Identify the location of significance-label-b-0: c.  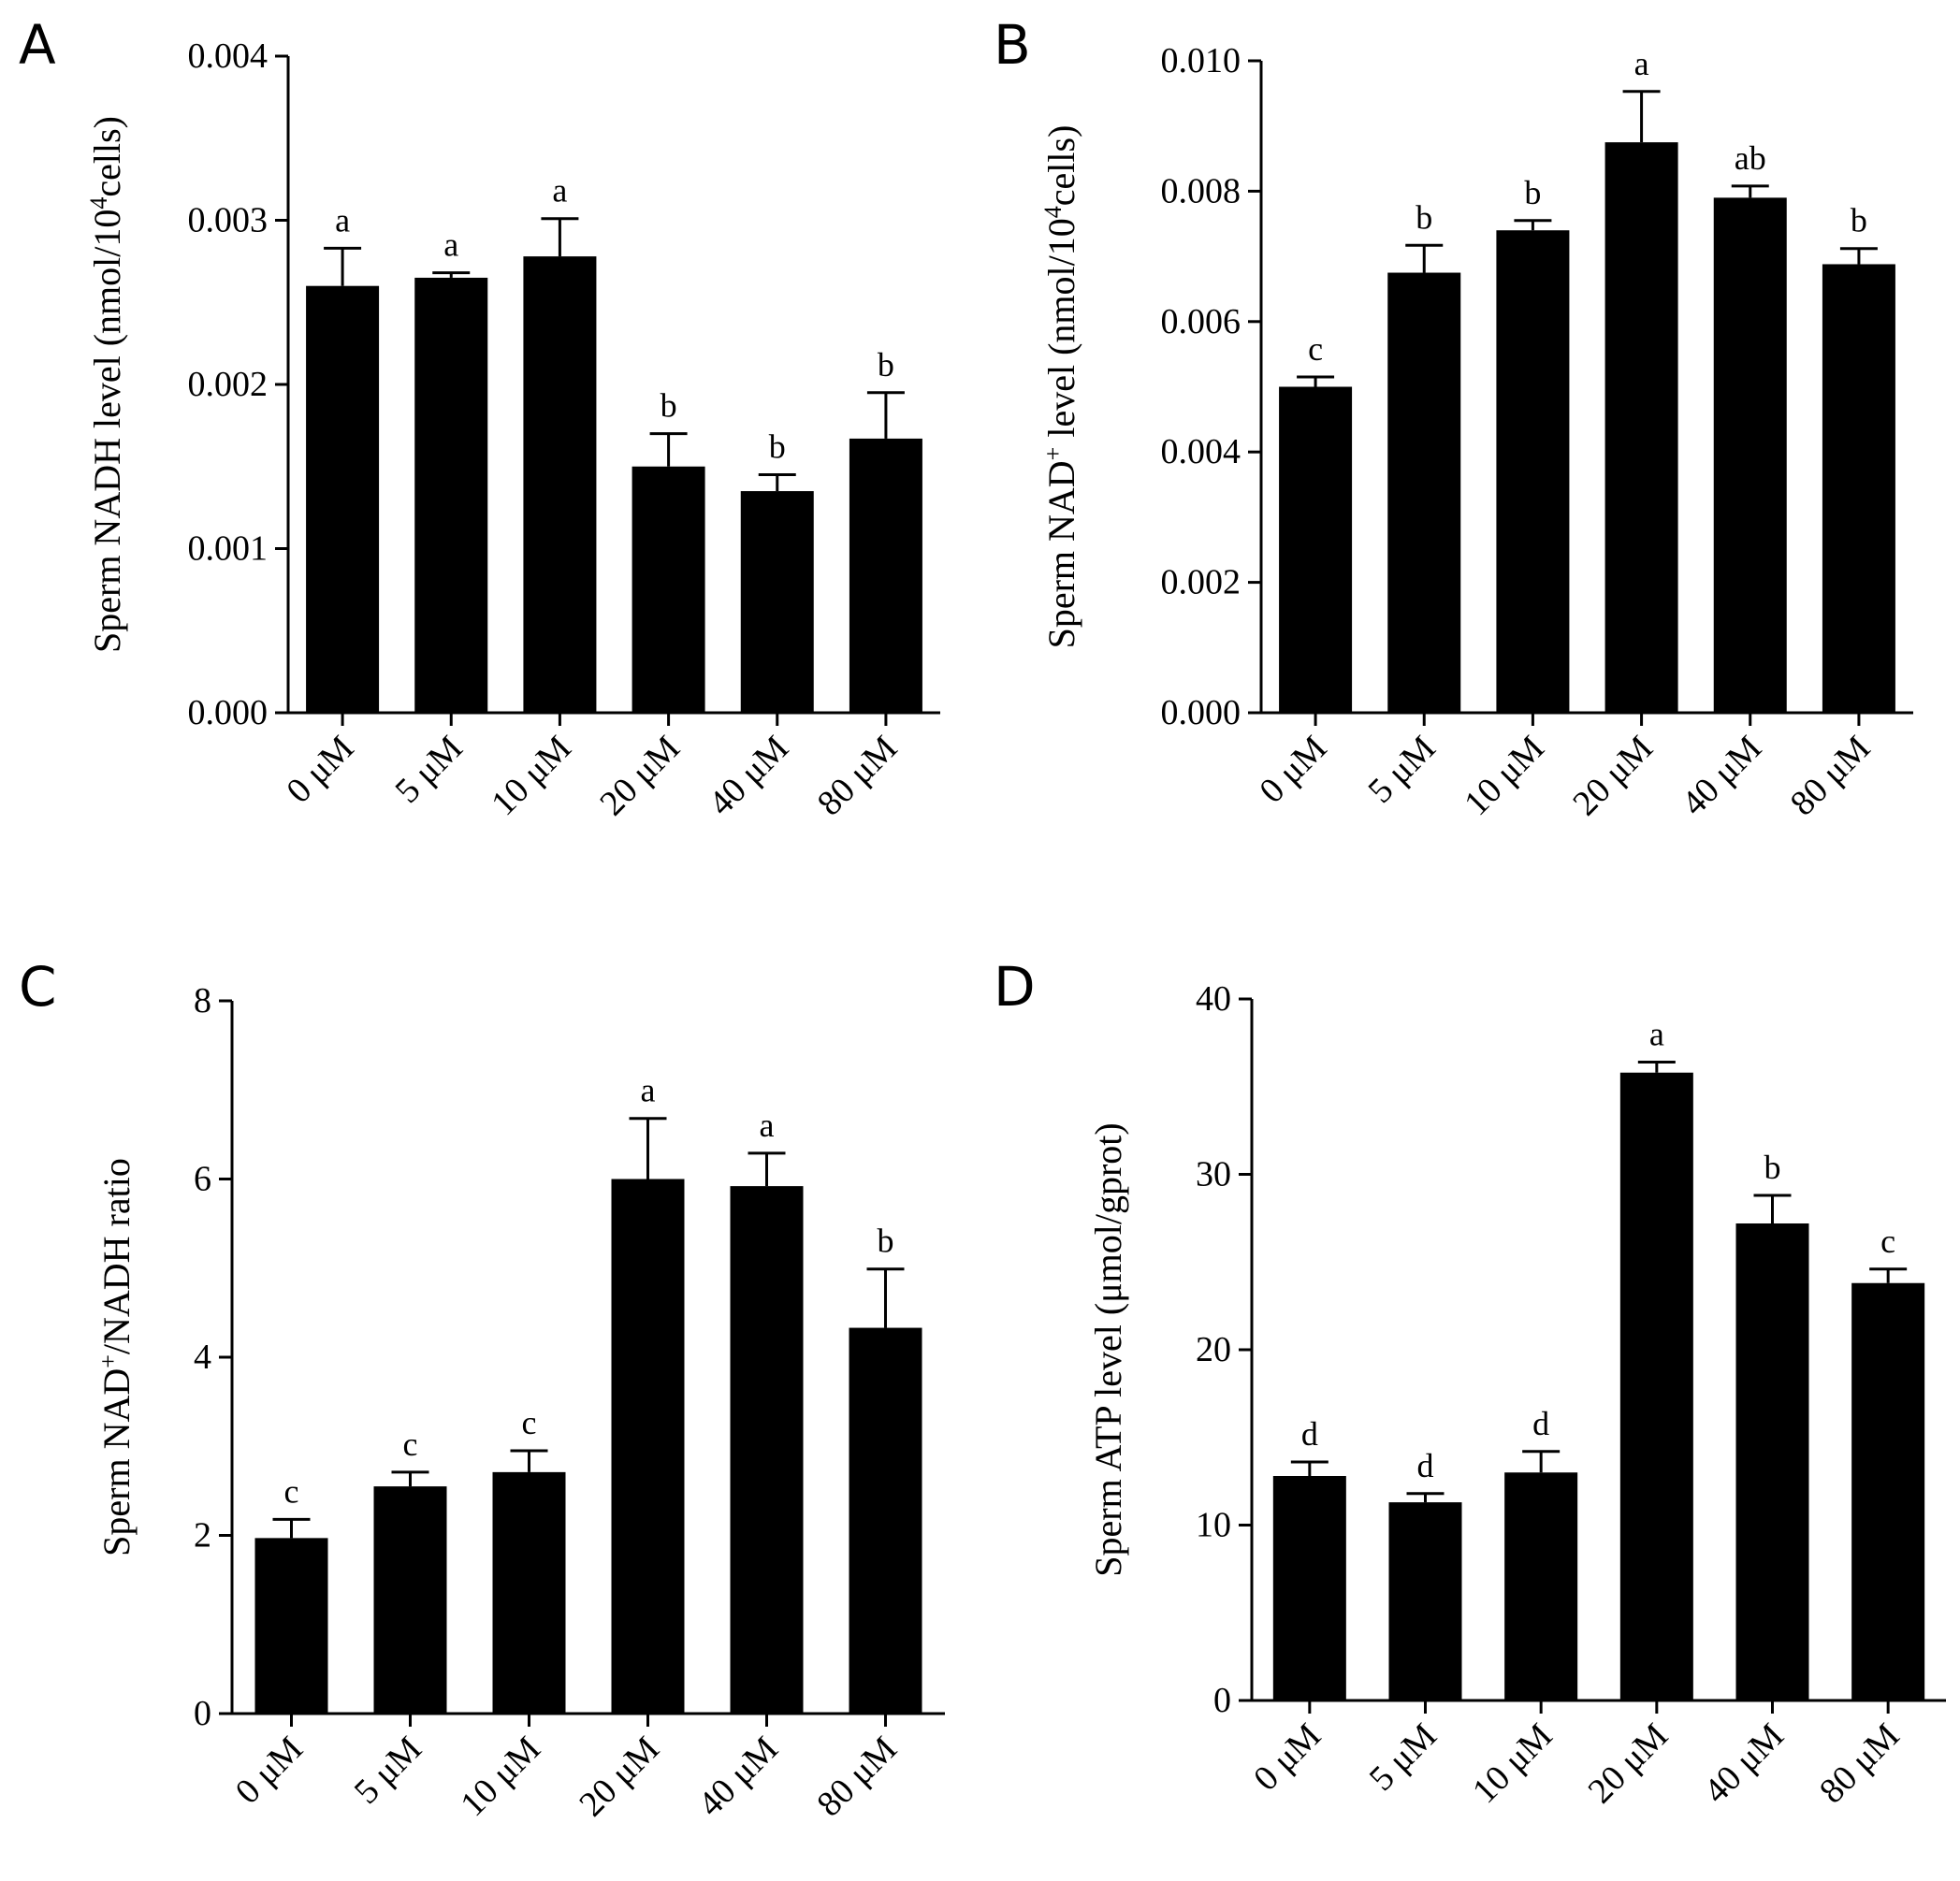
(1315, 349).